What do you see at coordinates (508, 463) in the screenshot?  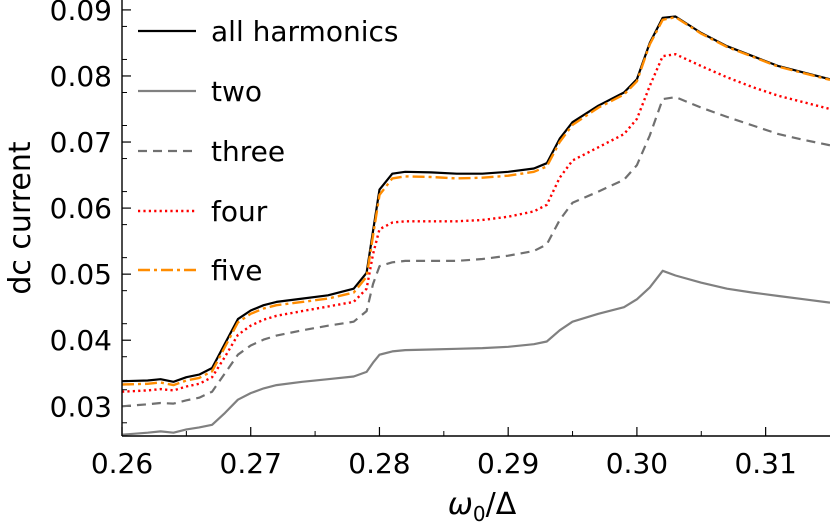 I see `x-tick-label: 0.29` at bounding box center [508, 463].